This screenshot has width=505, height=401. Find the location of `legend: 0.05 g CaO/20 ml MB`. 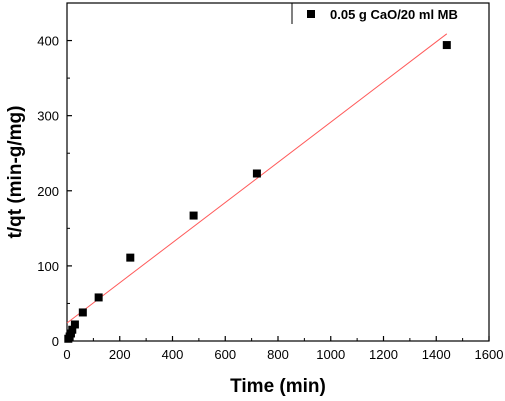

legend: 0.05 g CaO/20 ml MB is located at coordinates (374, 13).